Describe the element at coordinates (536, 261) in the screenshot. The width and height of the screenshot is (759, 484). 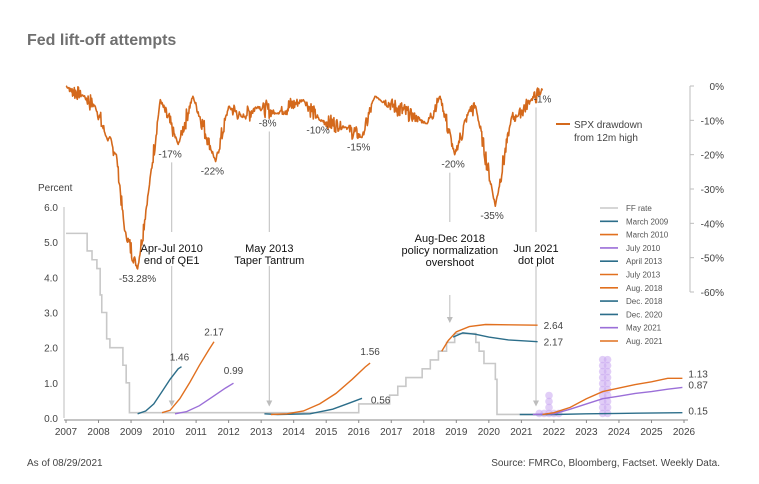
I see `annotation-label: dot plot` at that location.